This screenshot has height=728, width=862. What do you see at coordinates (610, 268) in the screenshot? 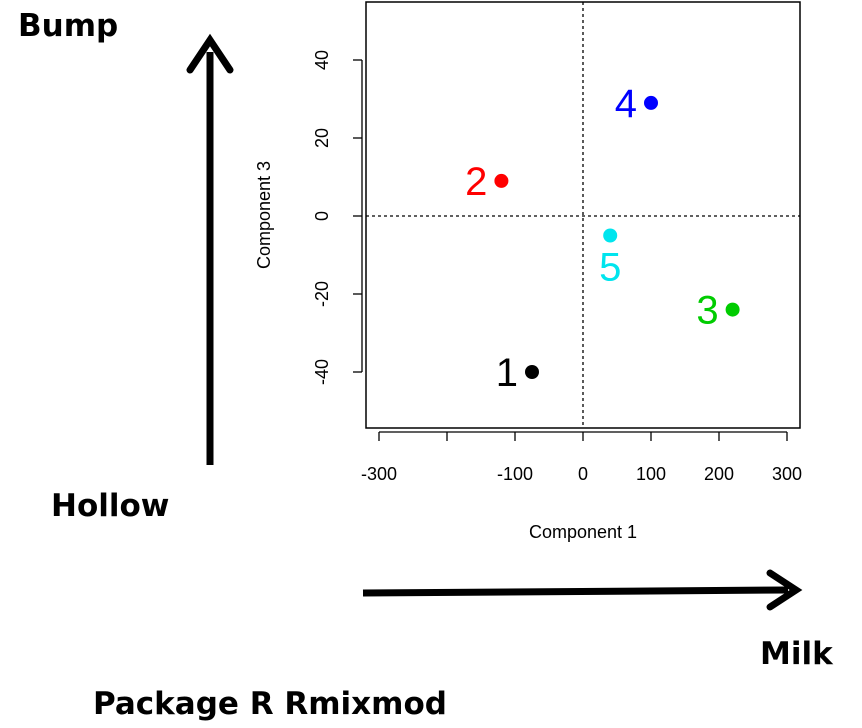
I see `point-label-5: 5` at bounding box center [610, 268].